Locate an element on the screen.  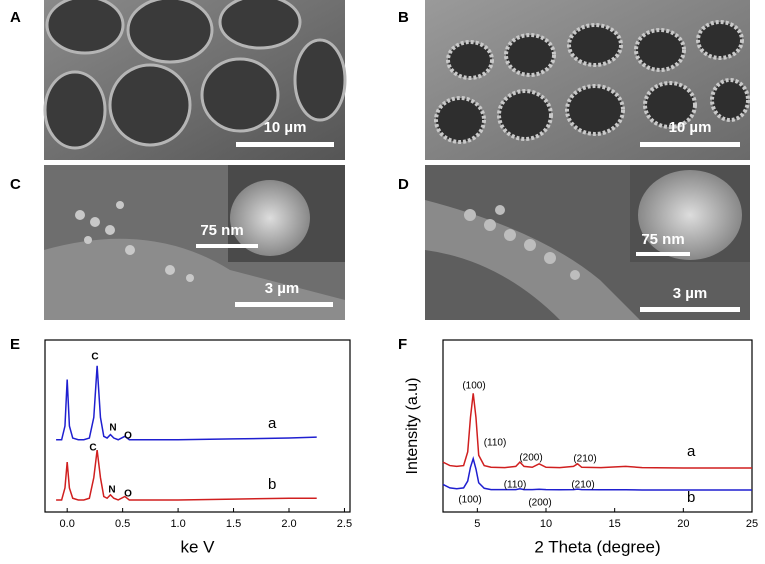
sem-image-b: 10 µm is located at coordinates (587, 80).